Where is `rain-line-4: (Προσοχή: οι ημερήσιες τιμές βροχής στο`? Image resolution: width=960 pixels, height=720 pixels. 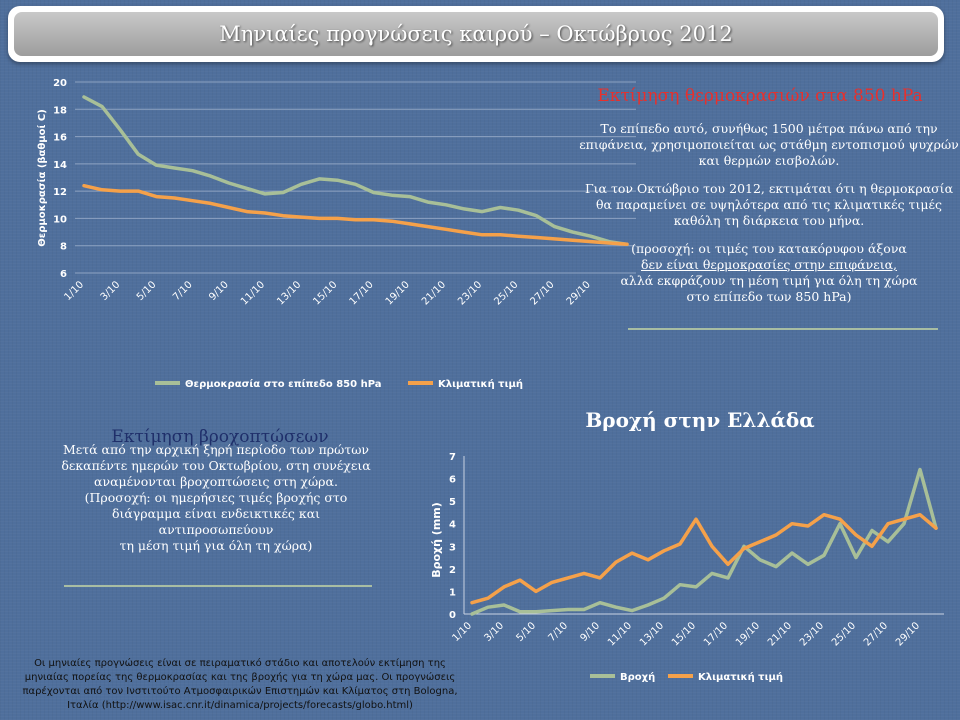
rain-line-4: (Προσοχή: οι ημερήσιες τιμές βροχής στο is located at coordinates (216, 497).